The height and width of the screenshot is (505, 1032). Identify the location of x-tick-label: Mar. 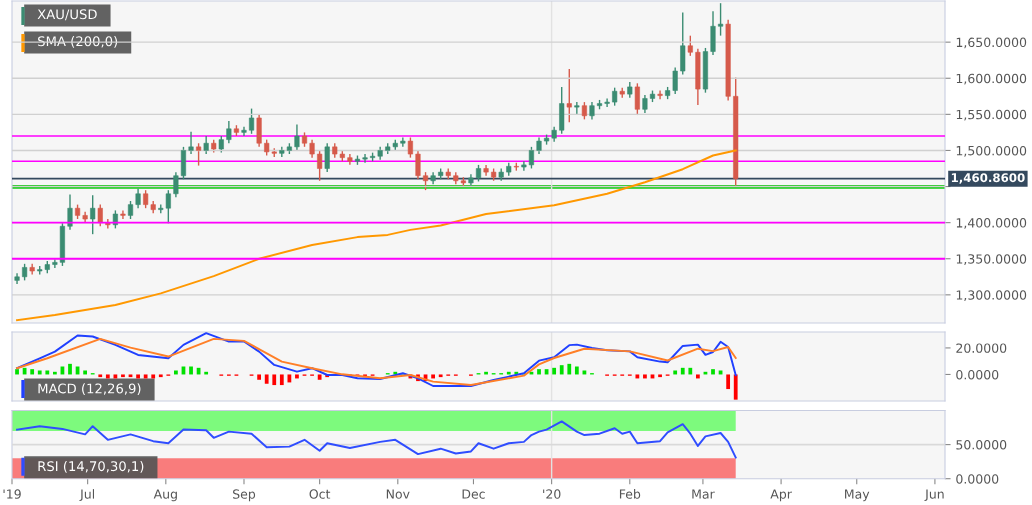
(703, 494).